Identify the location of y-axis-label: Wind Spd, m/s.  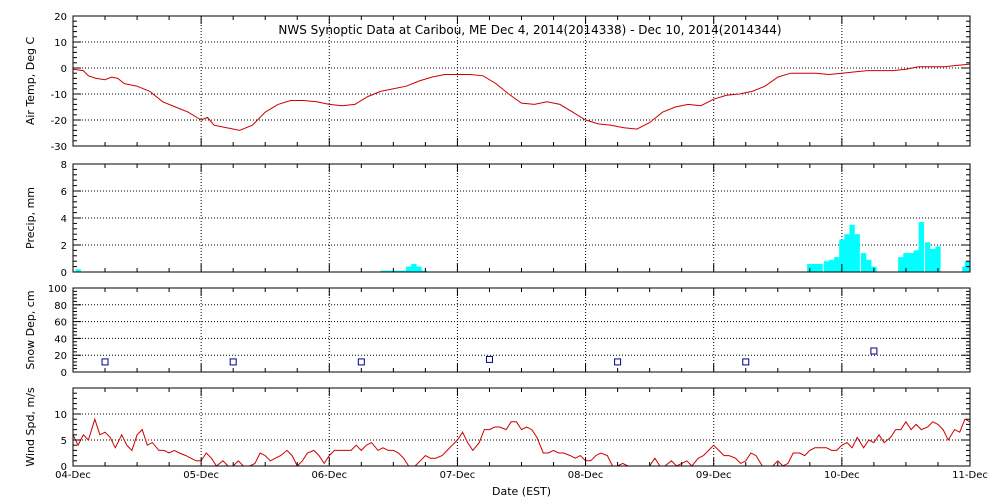
(30, 427).